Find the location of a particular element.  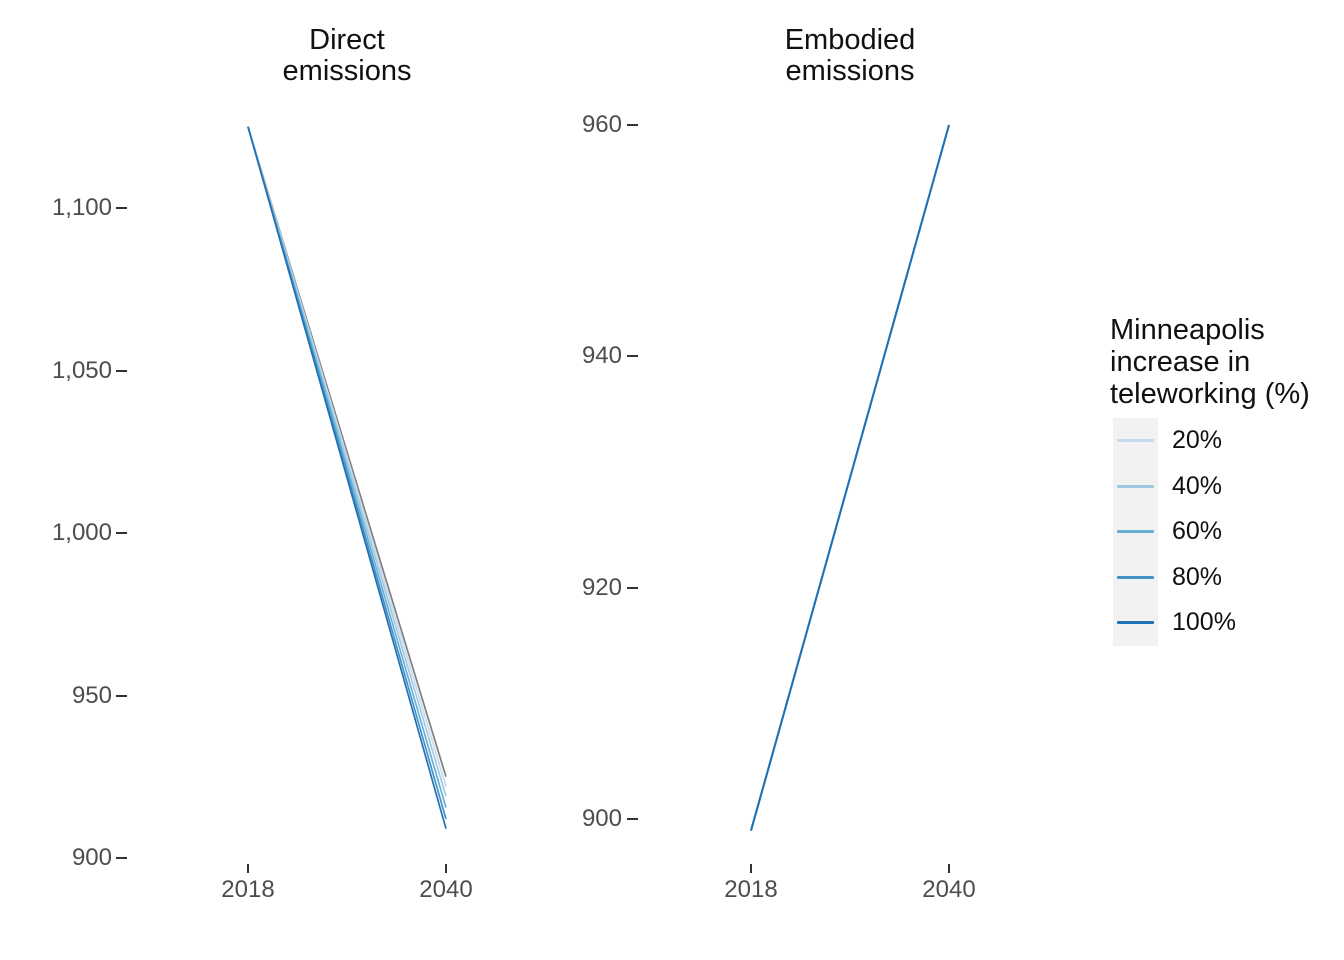

legend-label: 20% is located at coordinates (1197, 440).